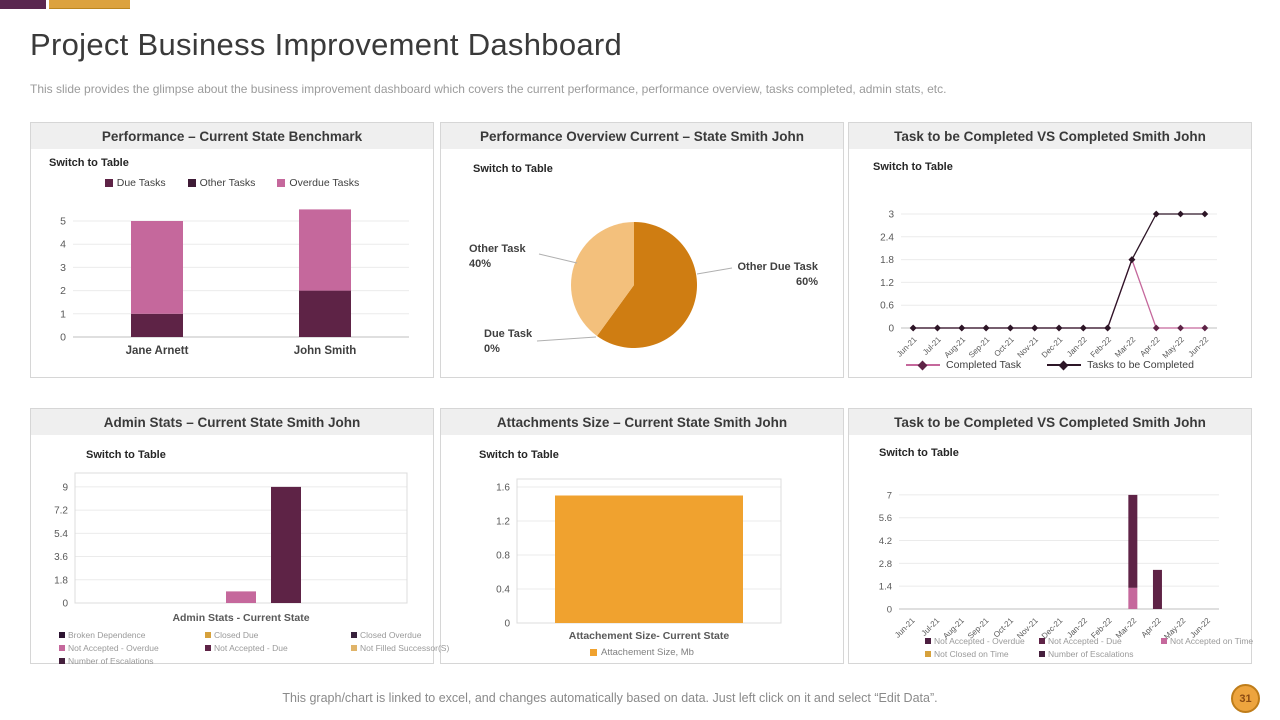  What do you see at coordinates (400, 648) in the screenshot?
I see `legend-item: Not Filled Successor(S)` at bounding box center [400, 648].